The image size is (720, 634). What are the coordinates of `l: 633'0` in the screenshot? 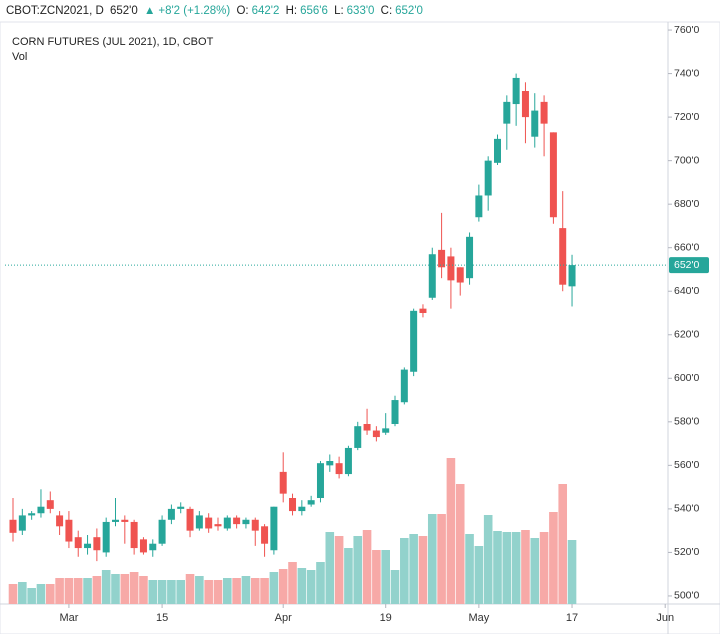 It's located at (360, 11).